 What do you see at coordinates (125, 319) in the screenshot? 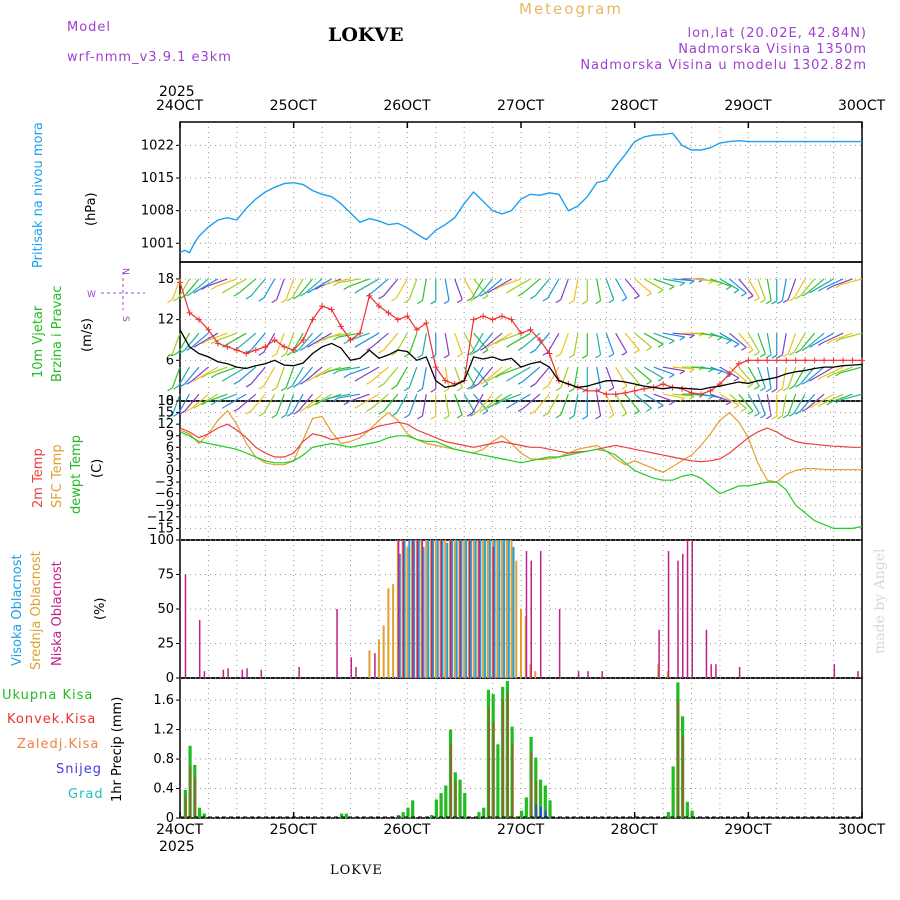
I see `compass-south: S` at bounding box center [125, 319].